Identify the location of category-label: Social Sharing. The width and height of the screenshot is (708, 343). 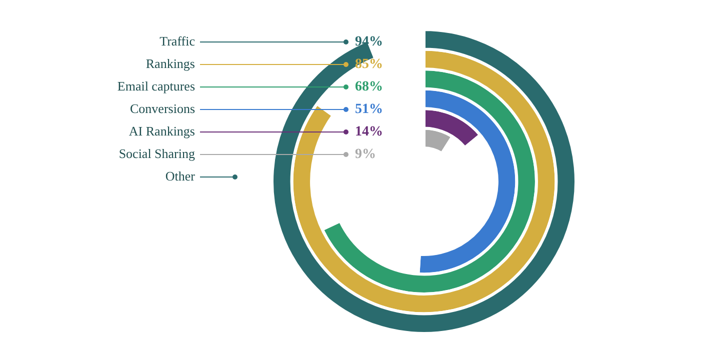
(157, 153).